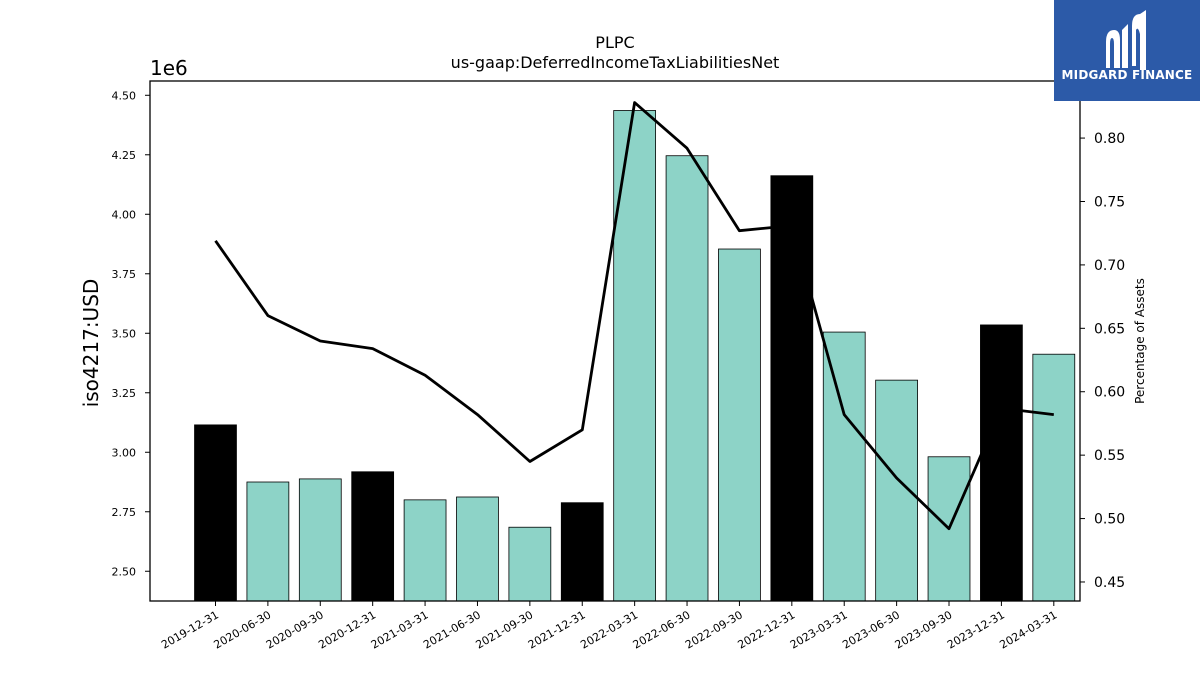 The width and height of the screenshot is (1200, 675). I want to click on x-tick-label: 2023-06-30, so click(871, 629).